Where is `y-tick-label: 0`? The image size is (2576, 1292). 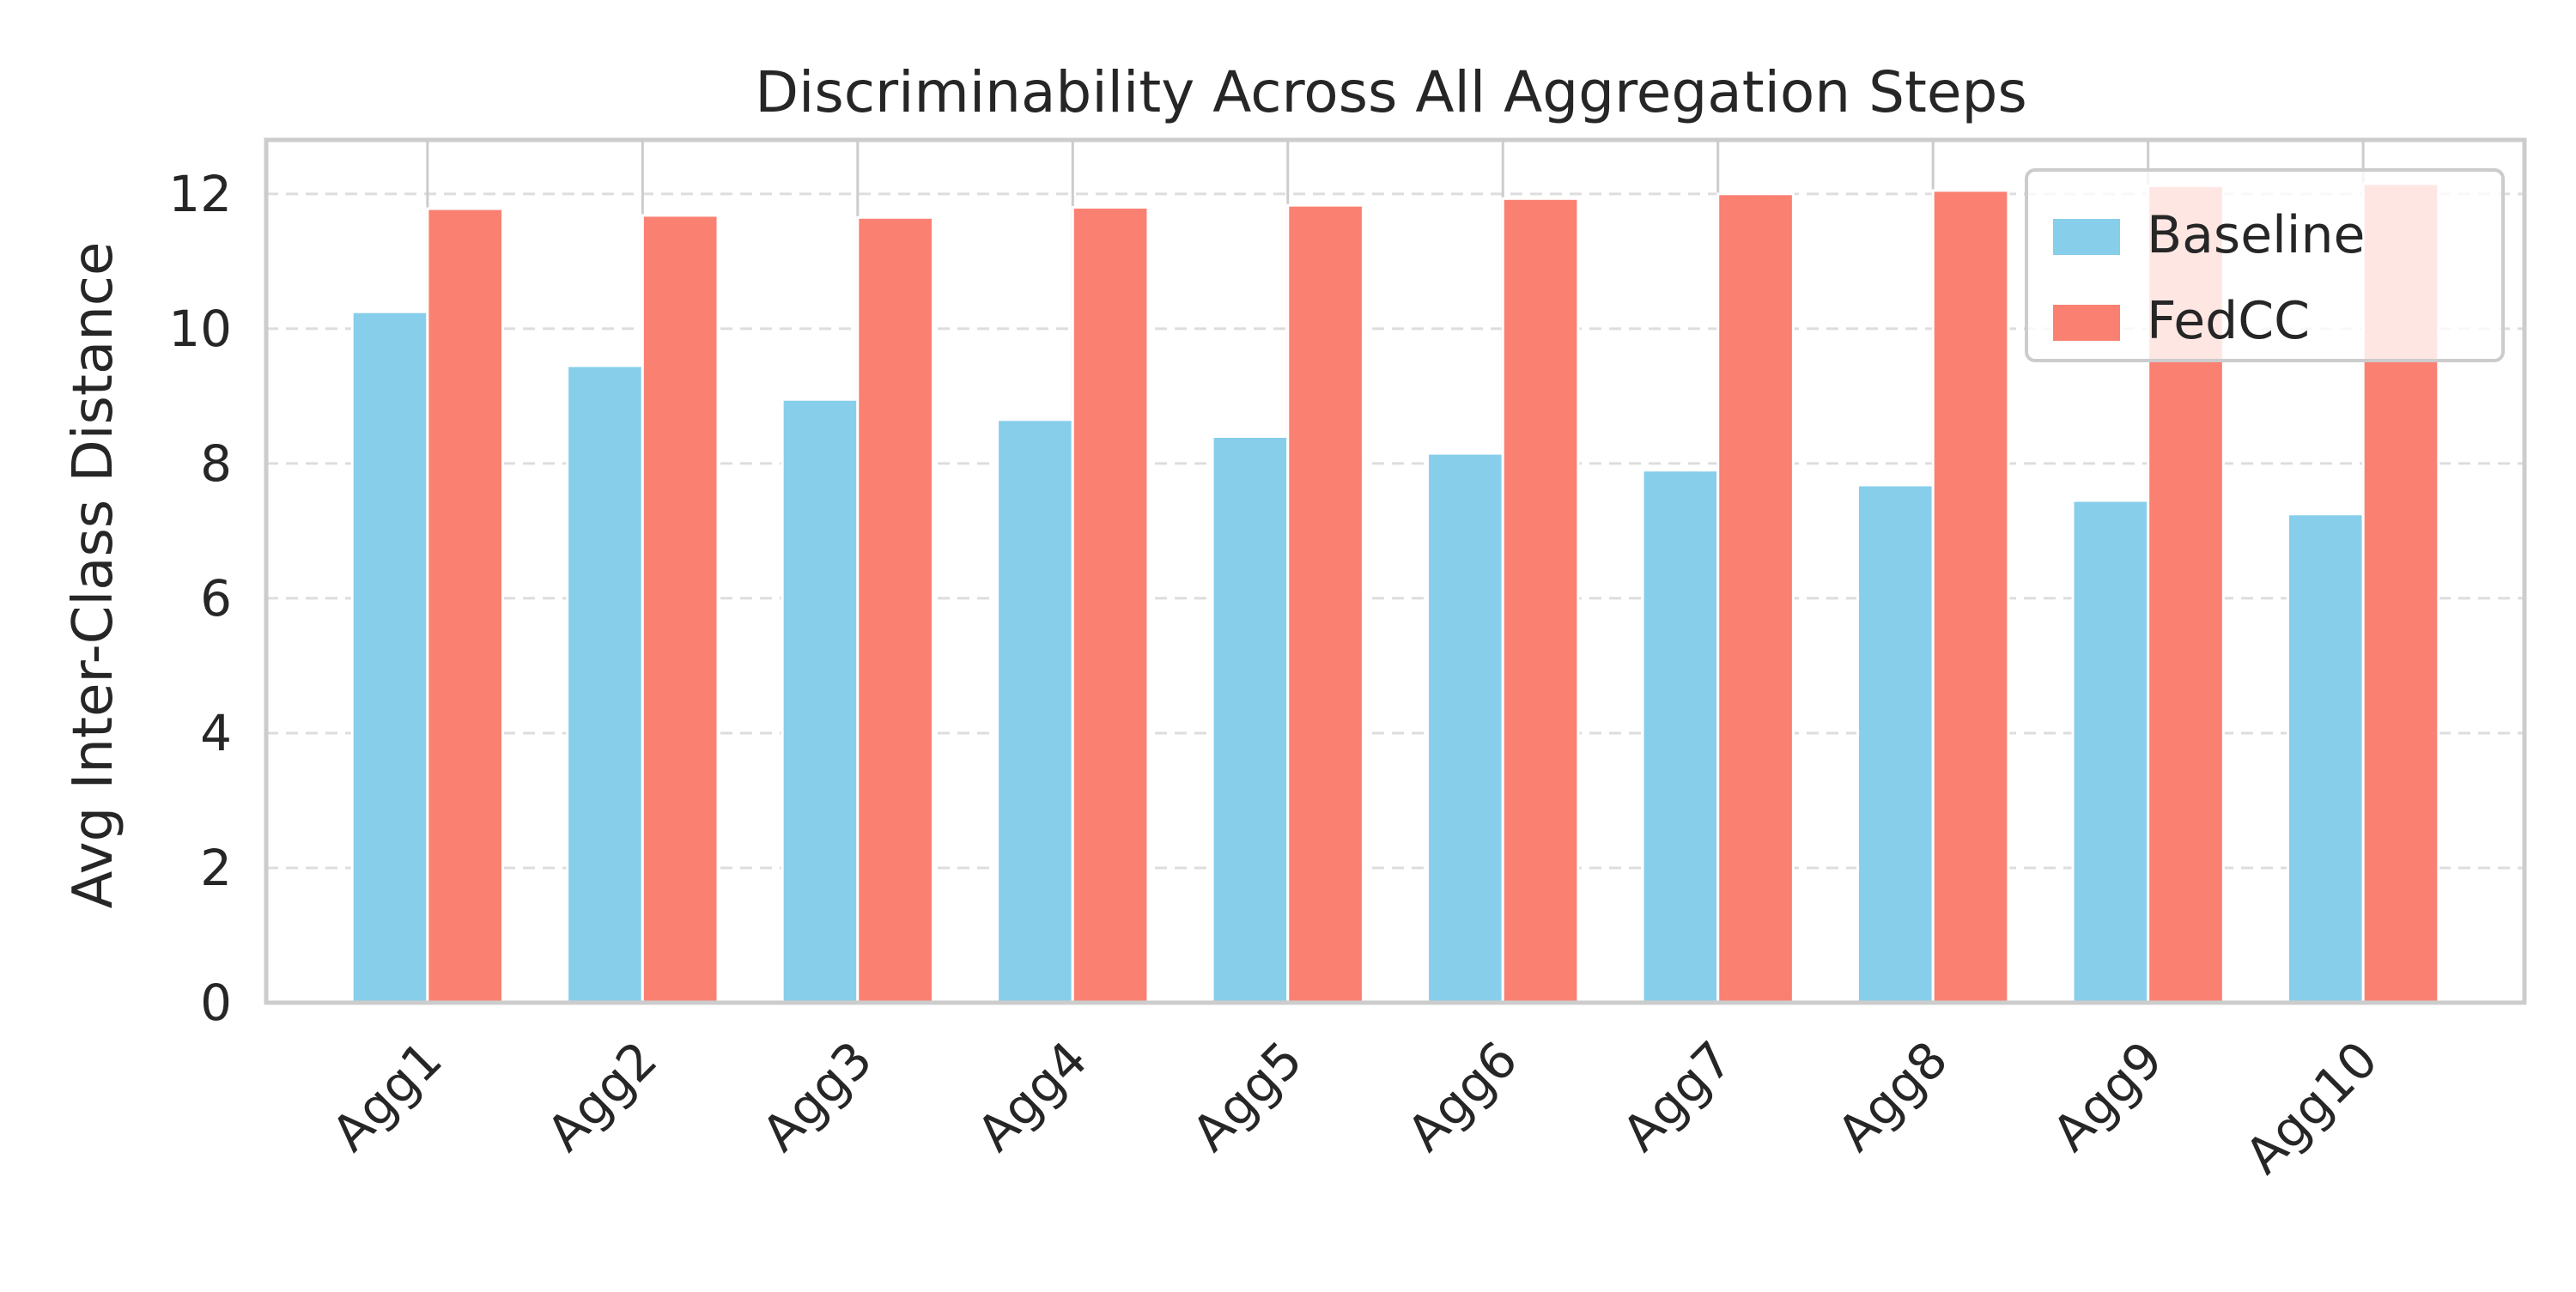 y-tick-label: 0 is located at coordinates (216, 1003).